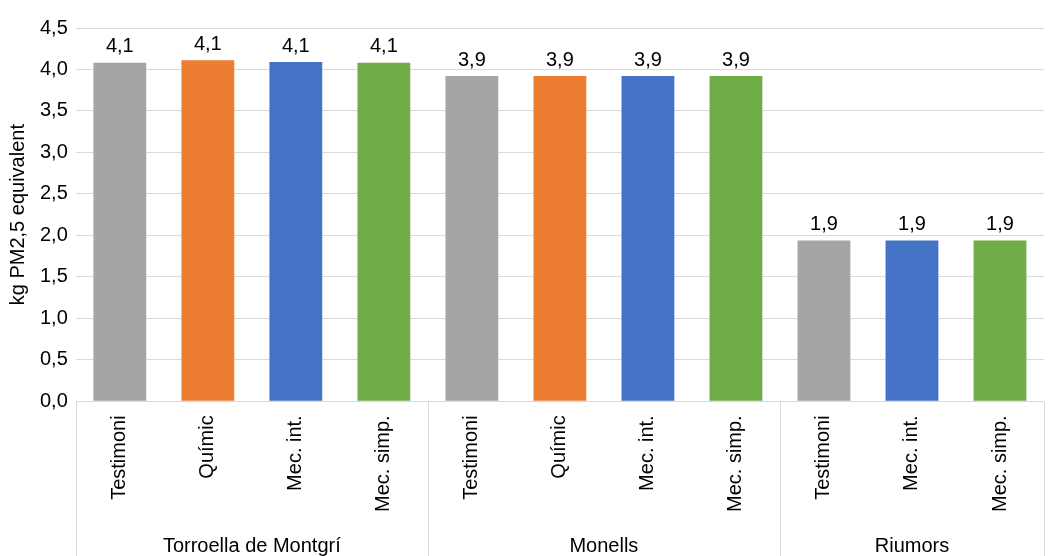 The width and height of the screenshot is (1054, 556). What do you see at coordinates (53, 150) in the screenshot?
I see `y-tick-label: 3,0` at bounding box center [53, 150].